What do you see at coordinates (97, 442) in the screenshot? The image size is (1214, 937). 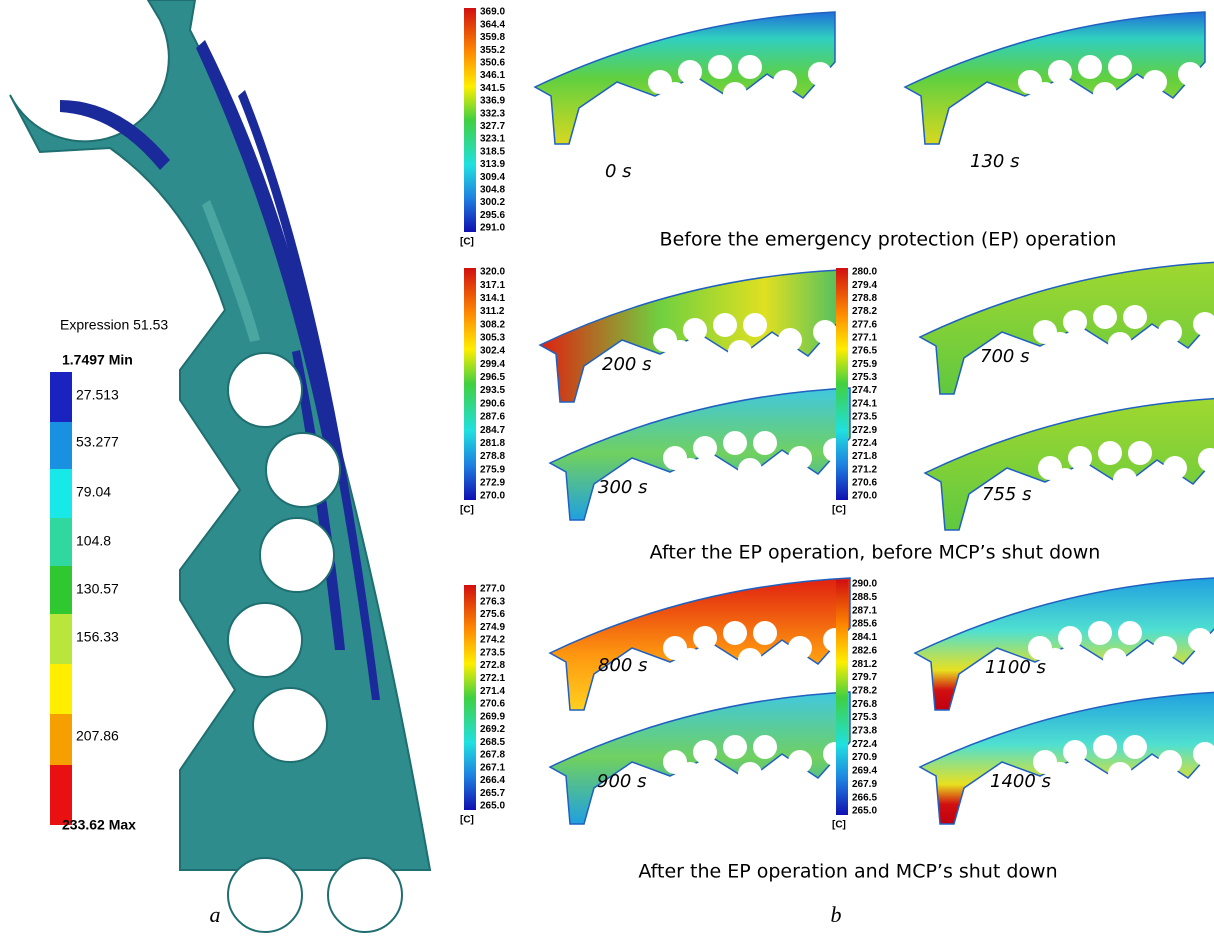 I see `legend-level: 53.277` at bounding box center [97, 442].